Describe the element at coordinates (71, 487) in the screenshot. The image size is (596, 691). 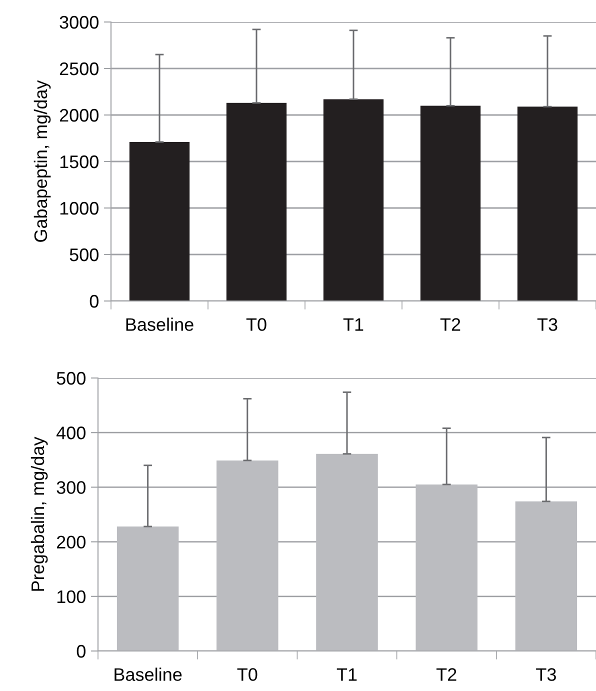
I see `y-tick-label: 300` at that location.